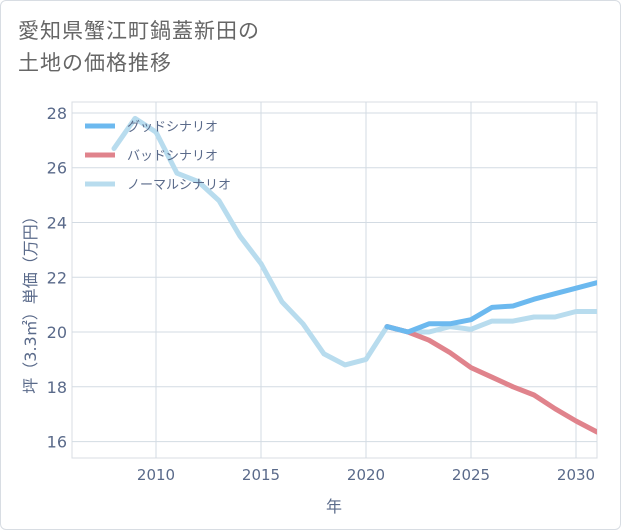 This screenshot has height=530, width=621. Describe the element at coordinates (57, 332) in the screenshot. I see `y-tick-label-20: 20` at that location.